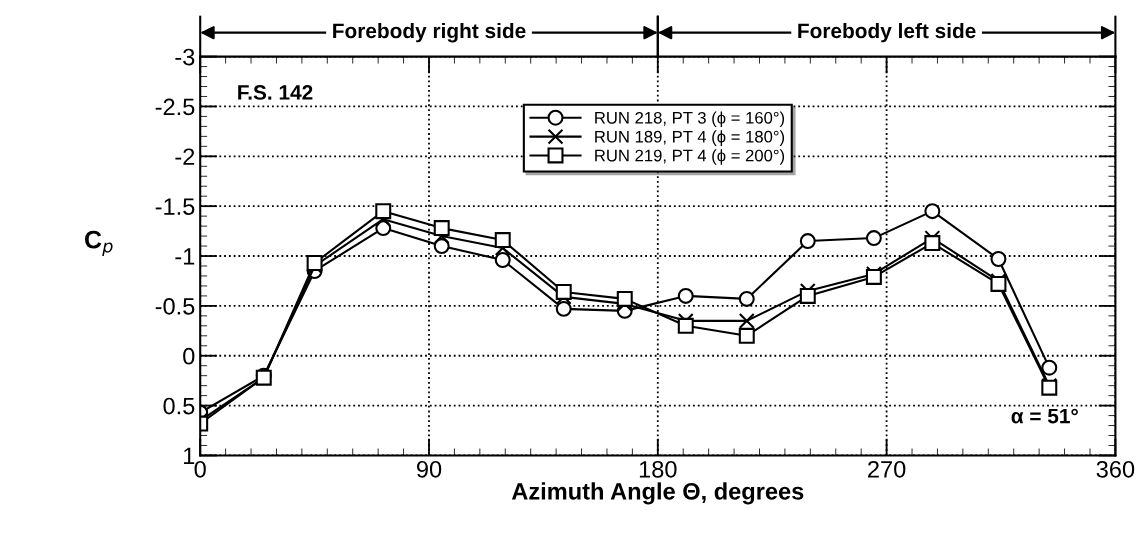  What do you see at coordinates (690, 157) in the screenshot?
I see `legend-label: RUN 219, PT 4 (ϕ = 200°)` at bounding box center [690, 157].